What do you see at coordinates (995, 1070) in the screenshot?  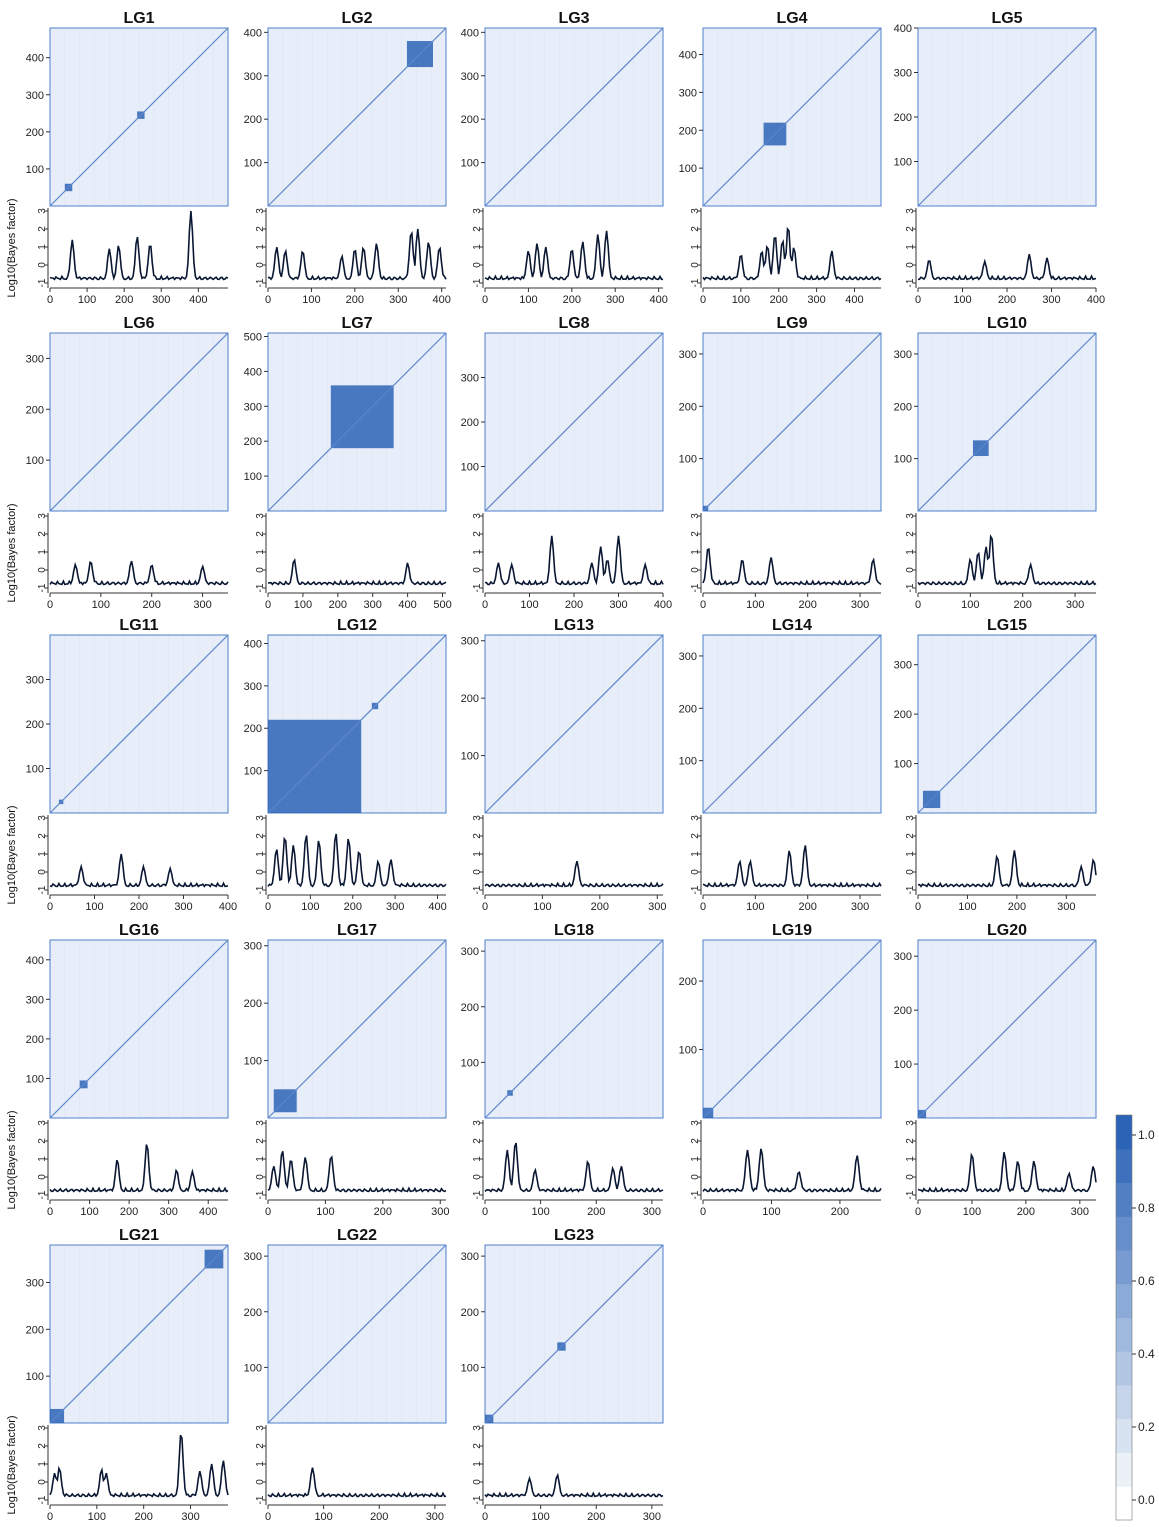 I see `panel-lg20: LG20 100 200 300 3 2 1 0 -1 0 100 200 300` at bounding box center [995, 1070].